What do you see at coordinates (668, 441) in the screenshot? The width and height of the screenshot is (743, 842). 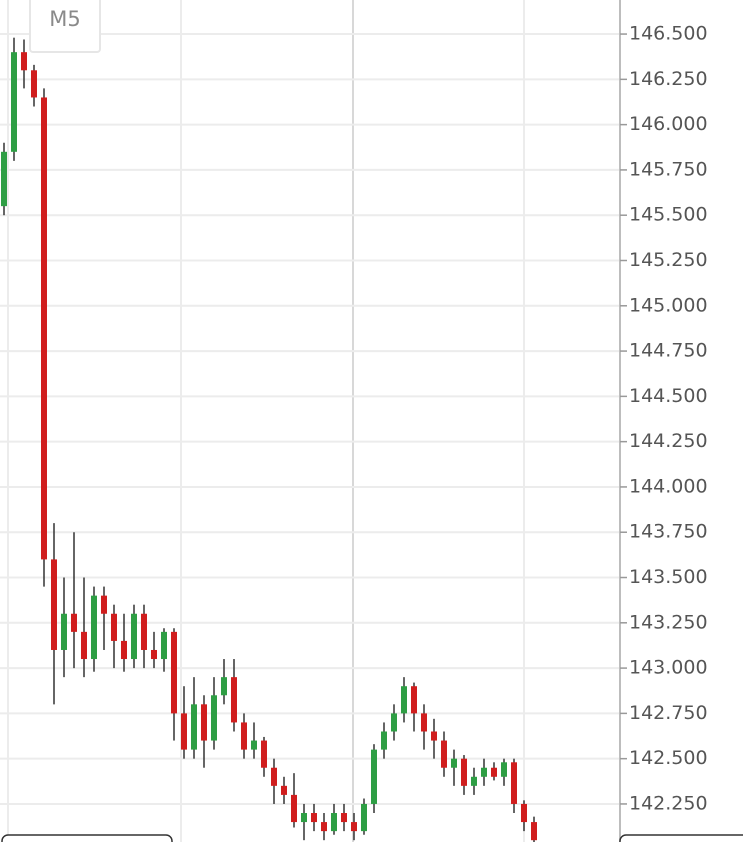 I see `y-tick-label: 144.250` at bounding box center [668, 441].